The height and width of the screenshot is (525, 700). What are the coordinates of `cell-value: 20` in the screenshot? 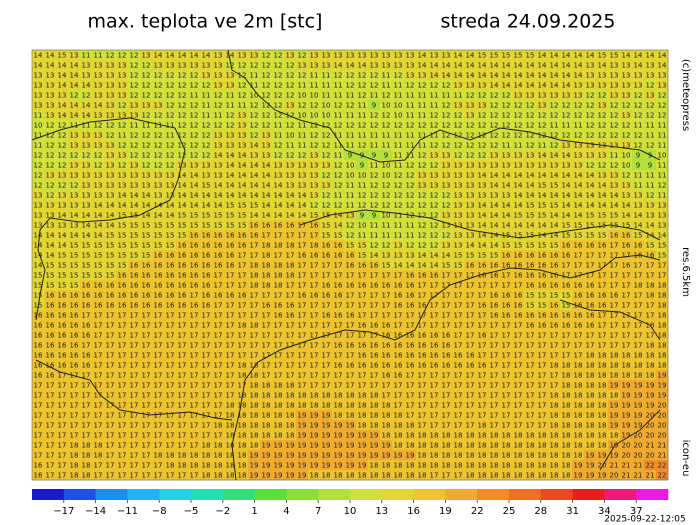 It's located at (638, 456).